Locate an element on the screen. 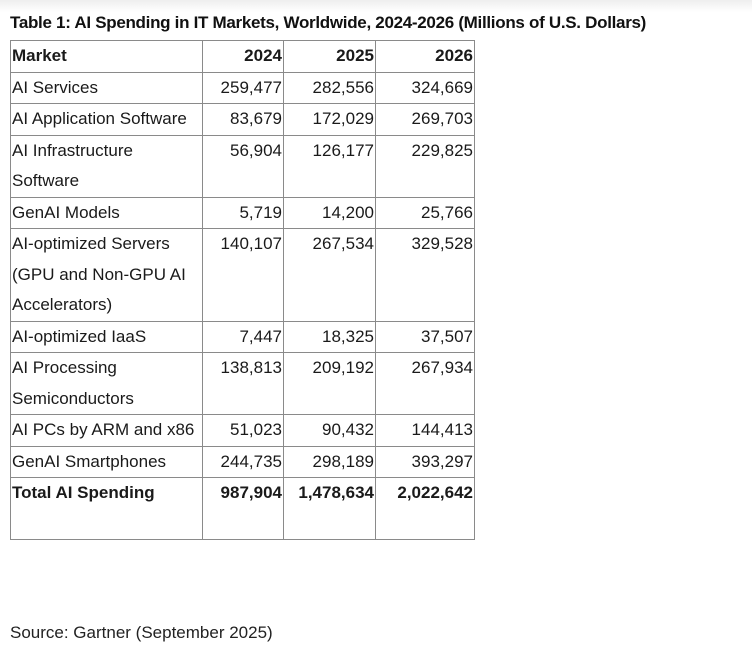 The width and height of the screenshot is (752, 658). cell-2025: 282,556 is located at coordinates (329, 87).